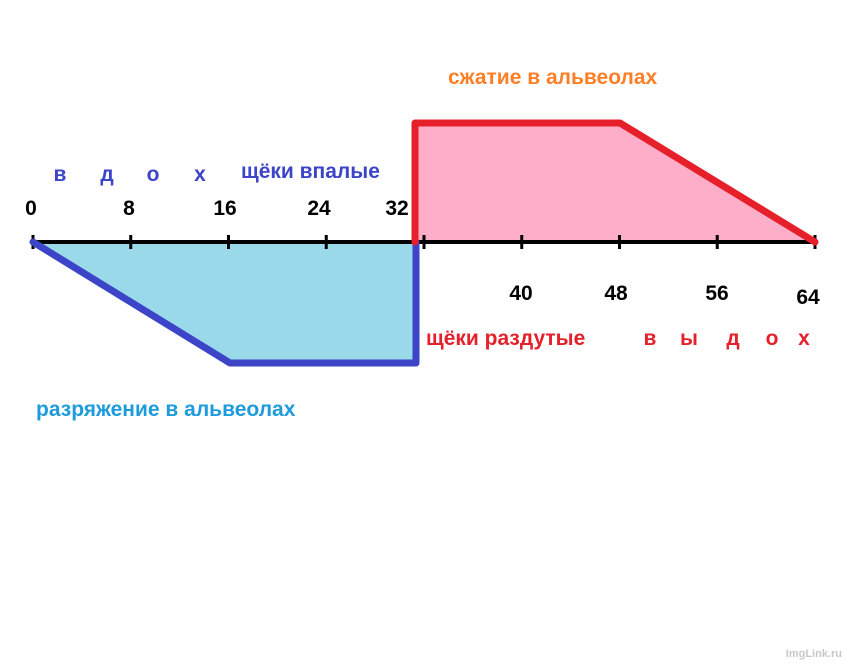 This screenshot has width=854, height=664. Describe the element at coordinates (224, 208) in the screenshot. I see `tick-label-16: 16` at that location.